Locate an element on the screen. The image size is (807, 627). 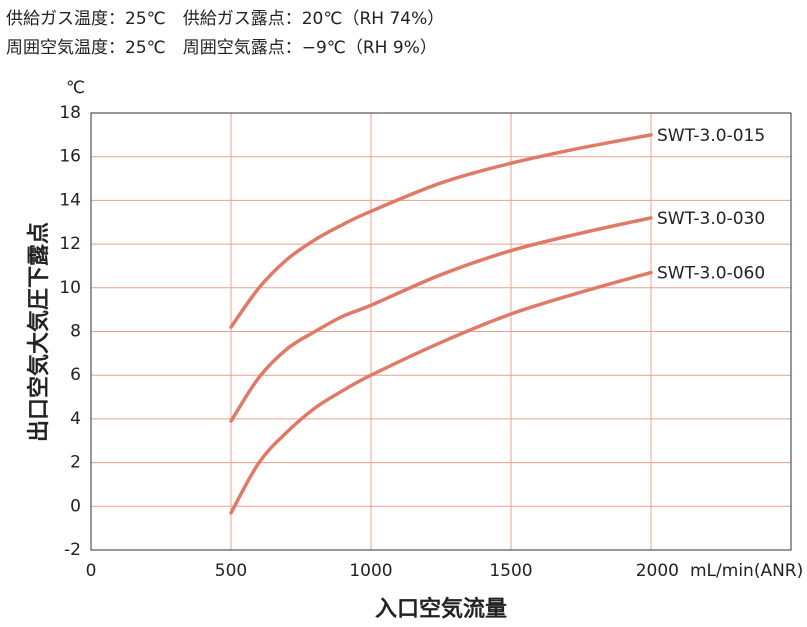
y-tick-label: 6 is located at coordinates (75, 375).